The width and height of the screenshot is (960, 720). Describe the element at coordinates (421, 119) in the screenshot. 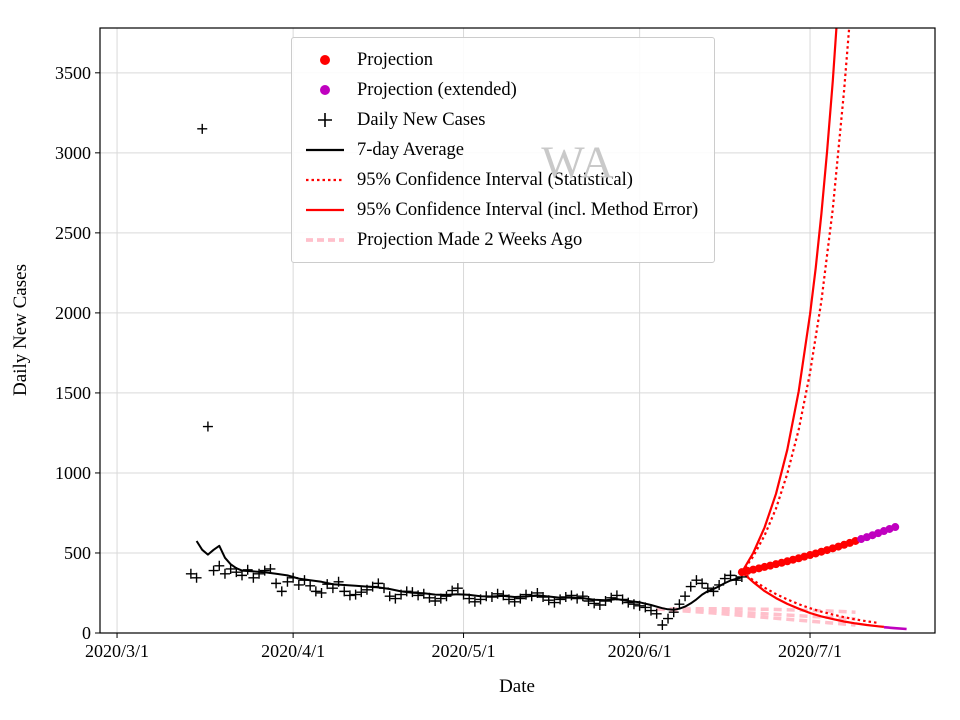

I see `legend-item-label: Daily New Cases` at that location.